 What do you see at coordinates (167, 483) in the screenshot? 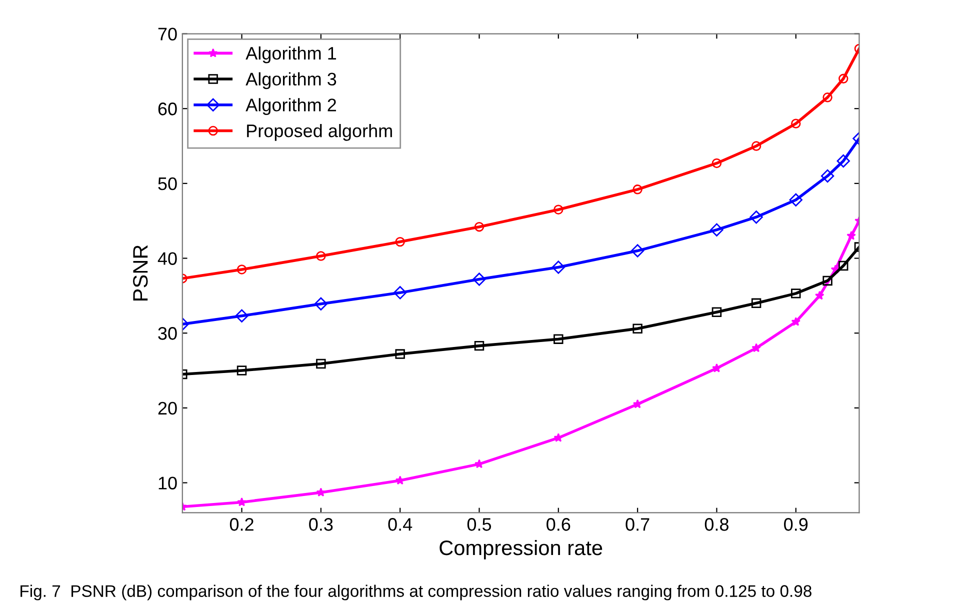
I see `y-tick-label: 10` at bounding box center [167, 483].